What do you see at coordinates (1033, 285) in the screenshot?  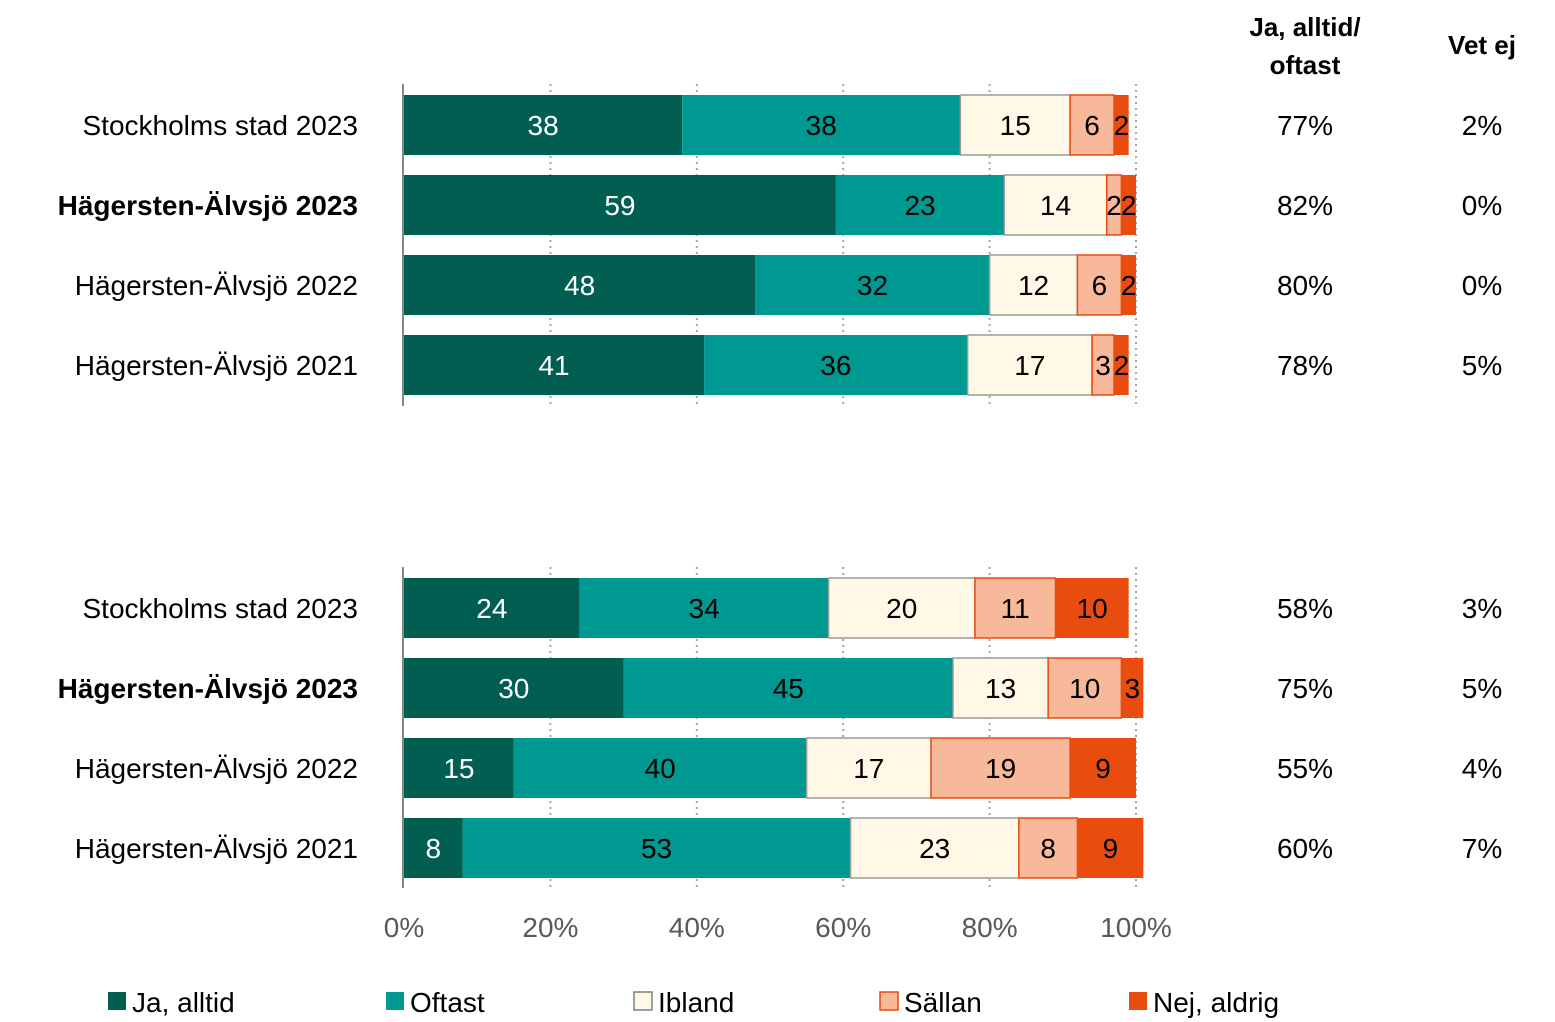 I see `data-label: 12` at bounding box center [1033, 285].